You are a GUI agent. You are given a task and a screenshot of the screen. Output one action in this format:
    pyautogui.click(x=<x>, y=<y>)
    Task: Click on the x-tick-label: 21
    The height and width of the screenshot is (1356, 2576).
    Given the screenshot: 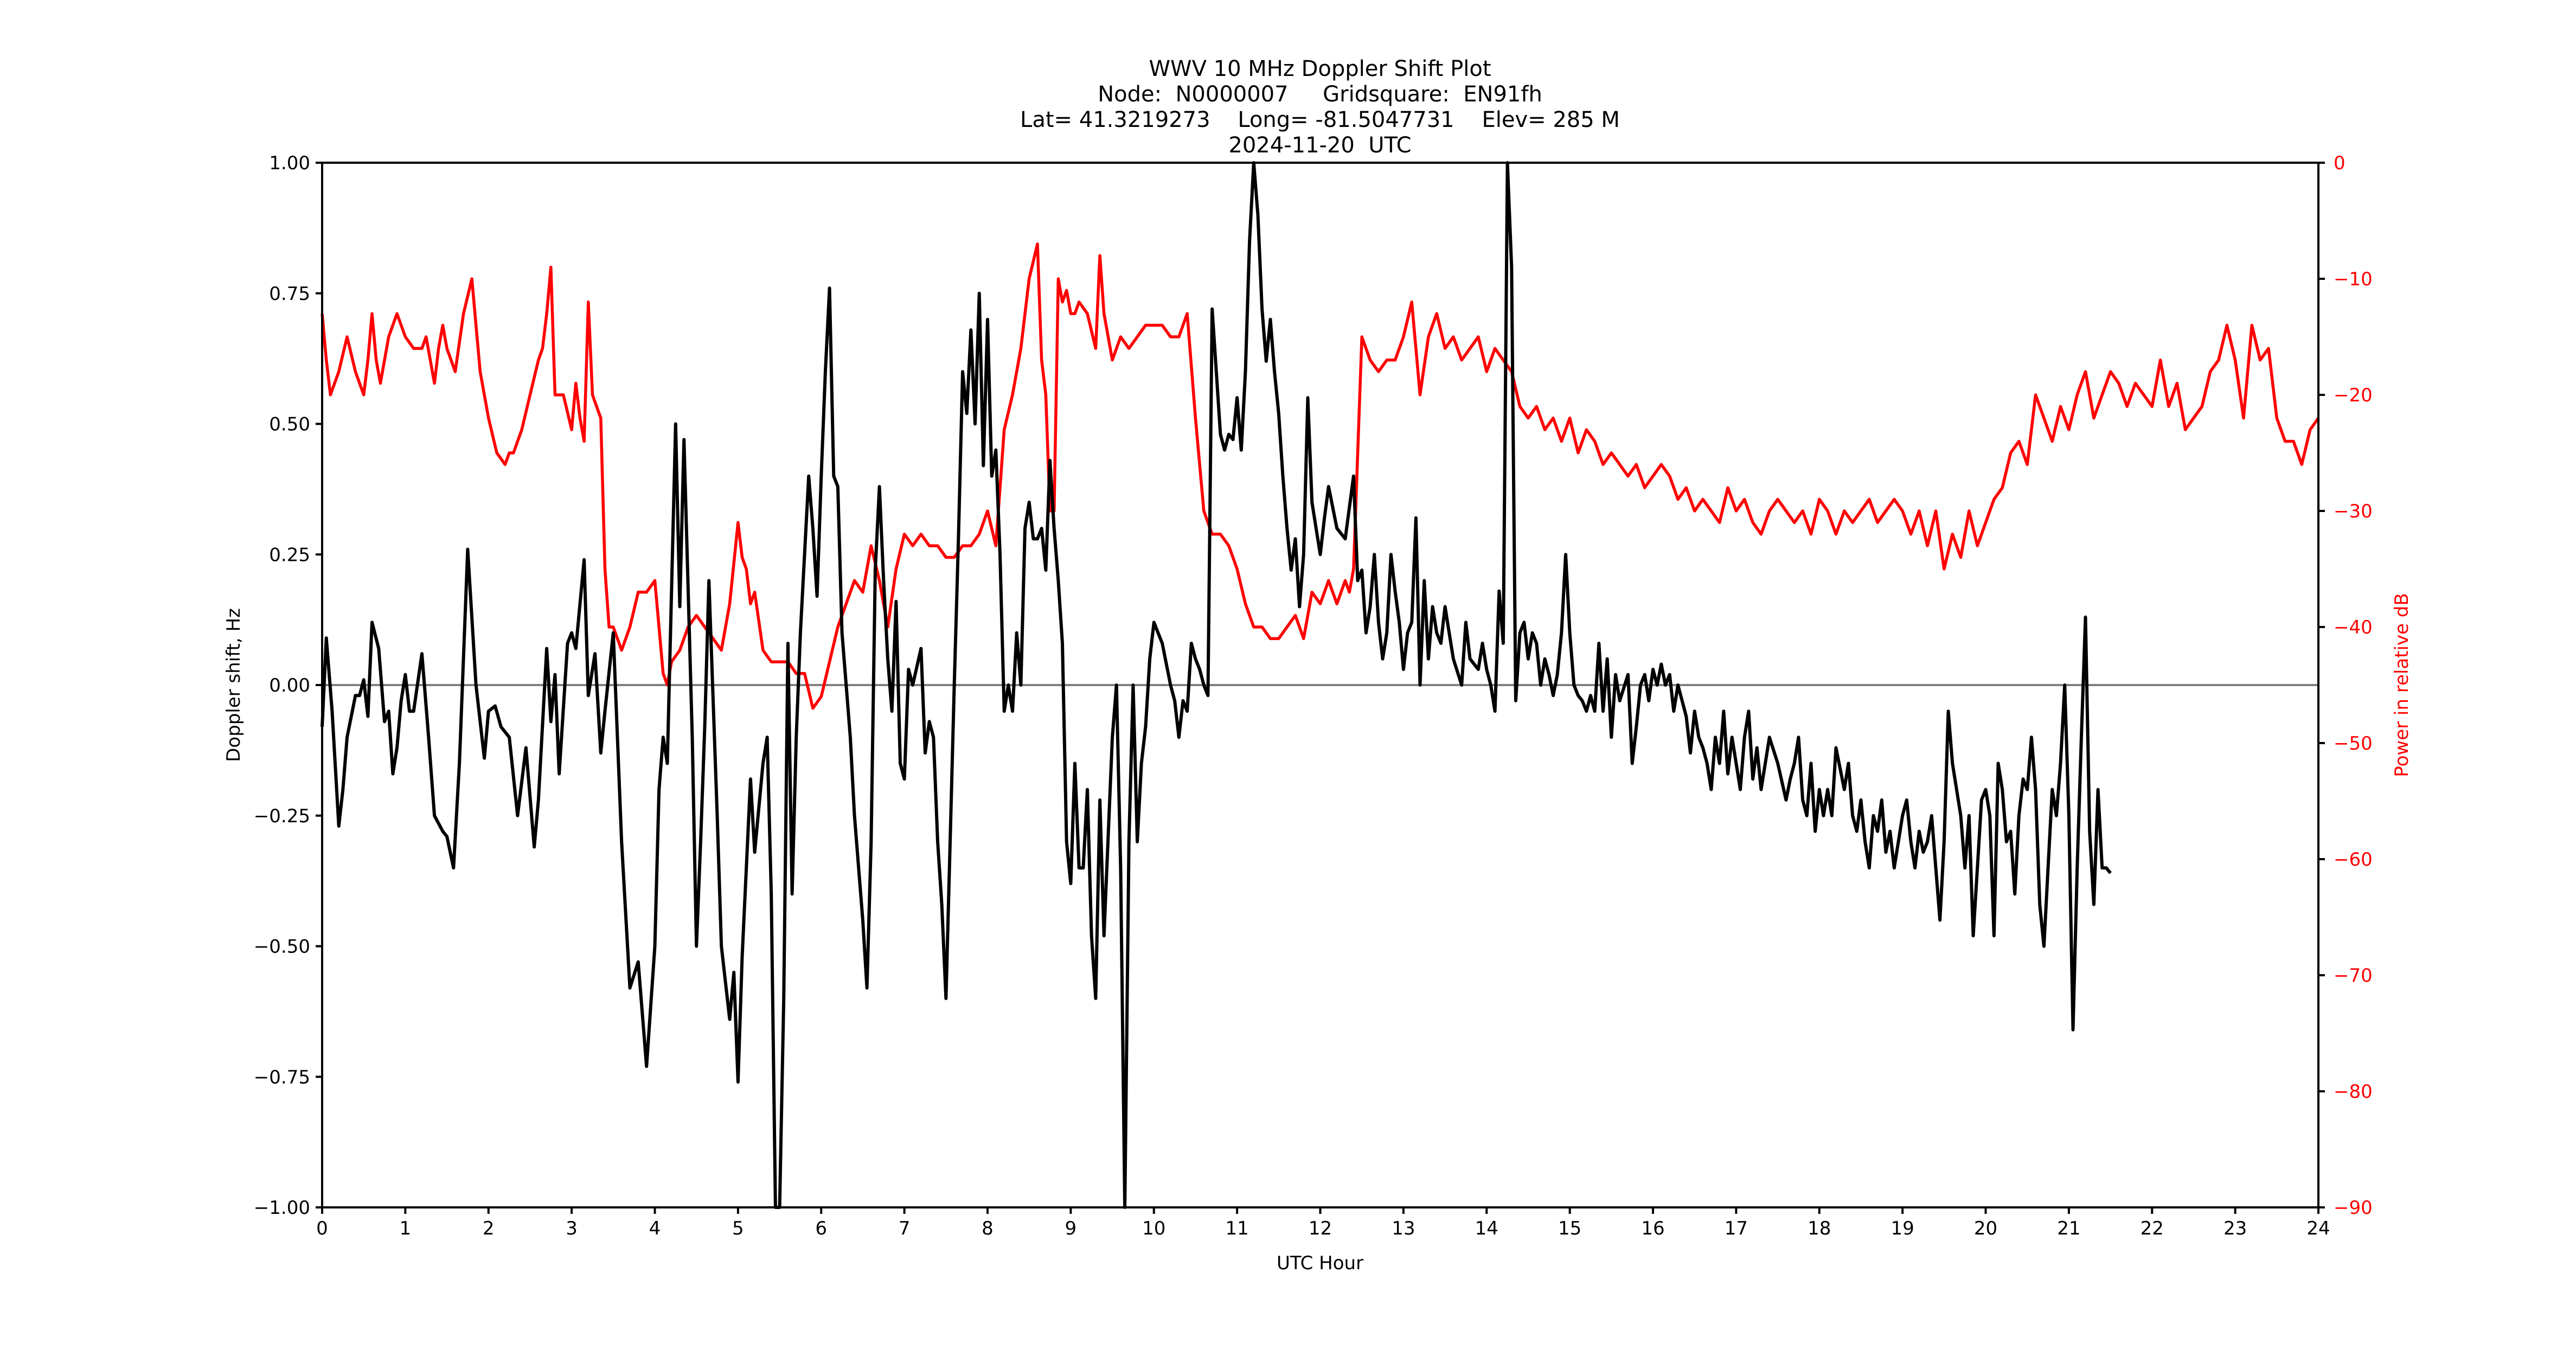 What is the action you would take?
    pyautogui.click(x=2068, y=1228)
    